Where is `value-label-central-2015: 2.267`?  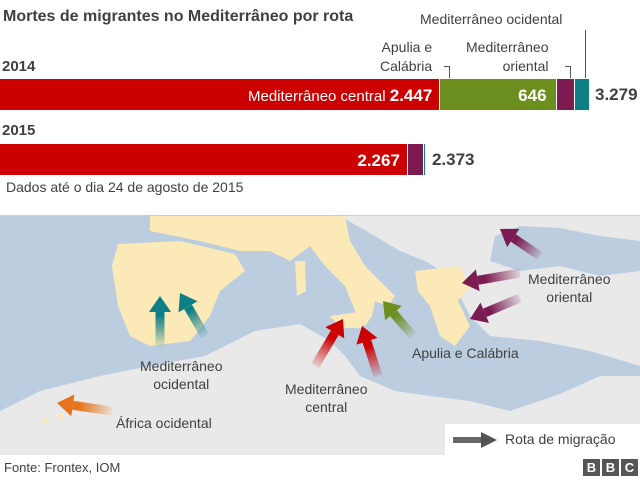 value-label-central-2015: 2.267 is located at coordinates (378, 160).